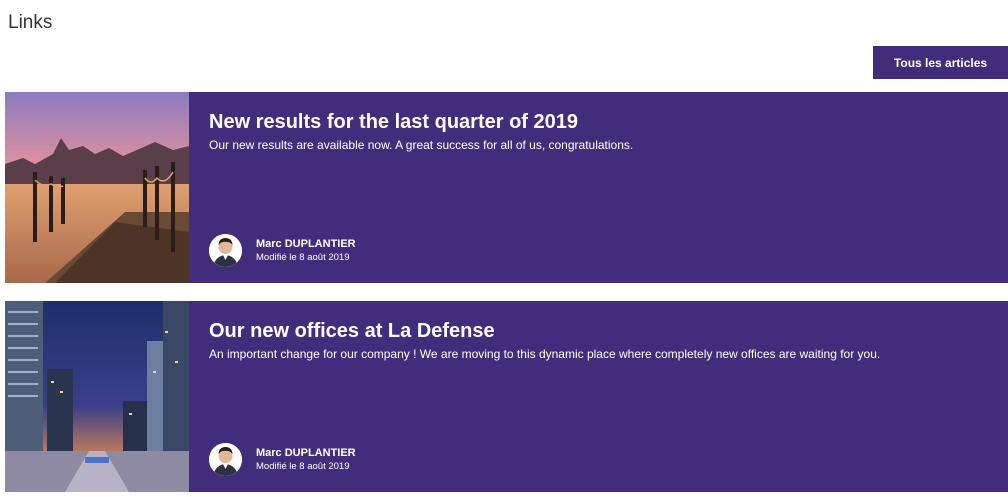  I want to click on section-title: Links, so click(30, 22).